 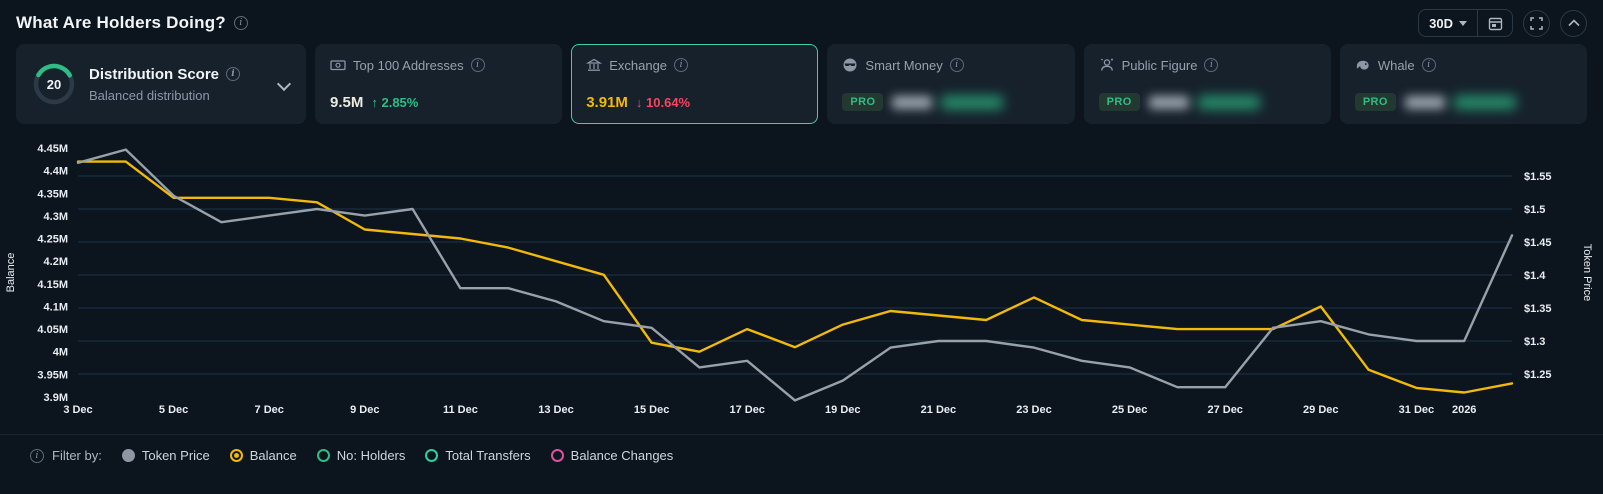 What do you see at coordinates (607, 102) in the screenshot?
I see `exchange-value: 3.91M` at bounding box center [607, 102].